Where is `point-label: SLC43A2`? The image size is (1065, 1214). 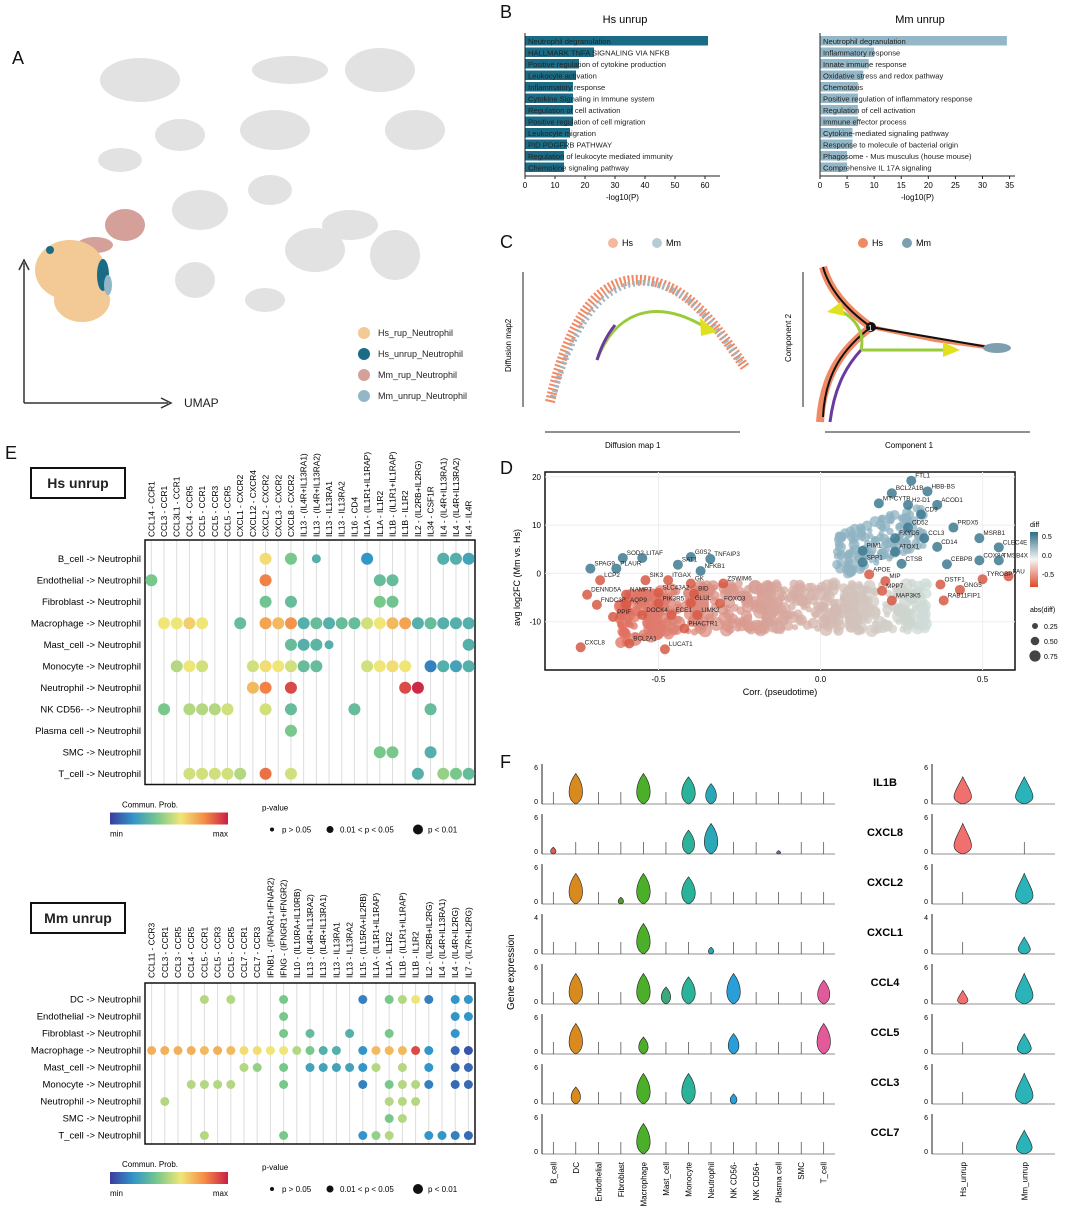
point-label: SLC43A2 is located at coordinates (675, 588).